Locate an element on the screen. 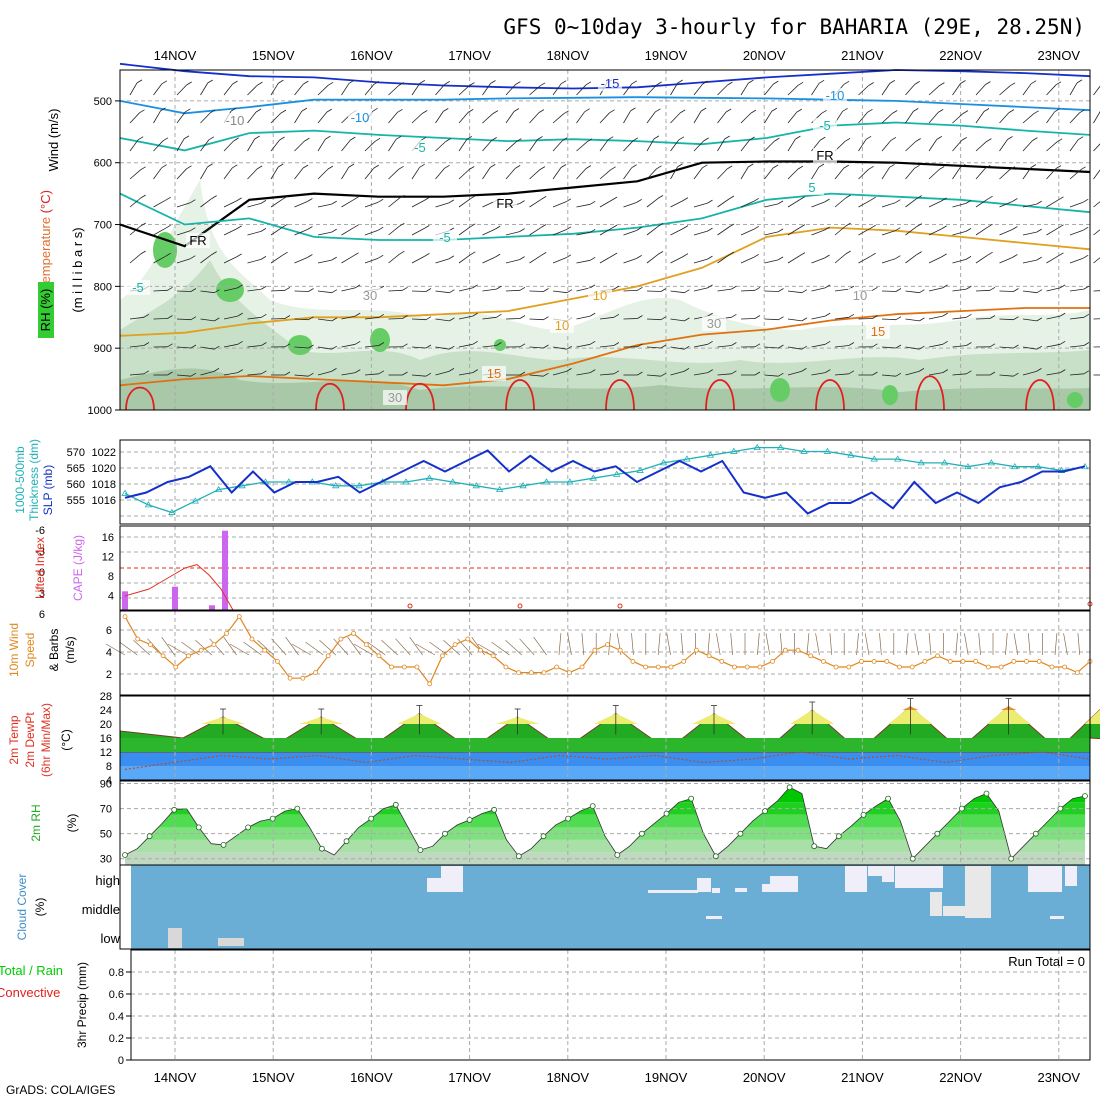 The width and height of the screenshot is (1100, 1100). contour-label: -15 is located at coordinates (610, 83).